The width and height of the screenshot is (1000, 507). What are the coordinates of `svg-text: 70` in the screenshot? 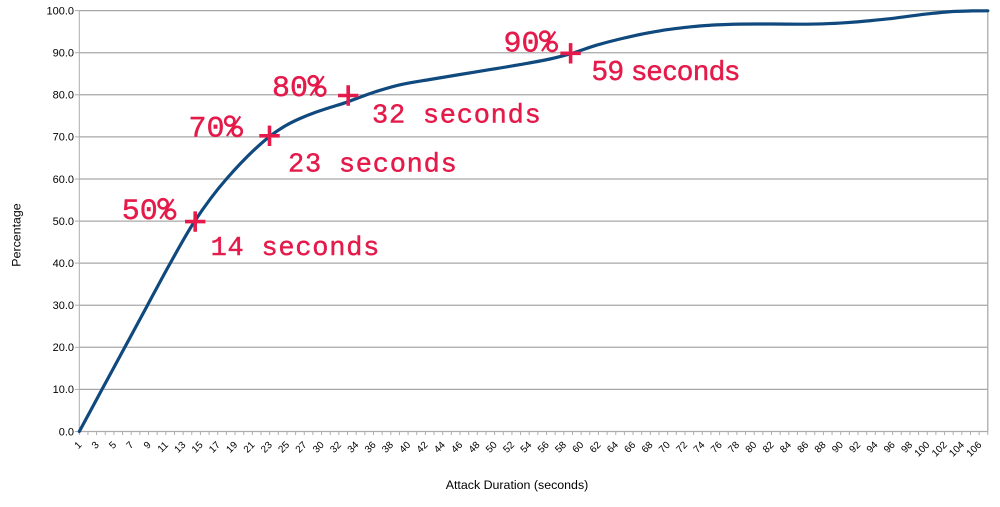 It's located at (207, 129).